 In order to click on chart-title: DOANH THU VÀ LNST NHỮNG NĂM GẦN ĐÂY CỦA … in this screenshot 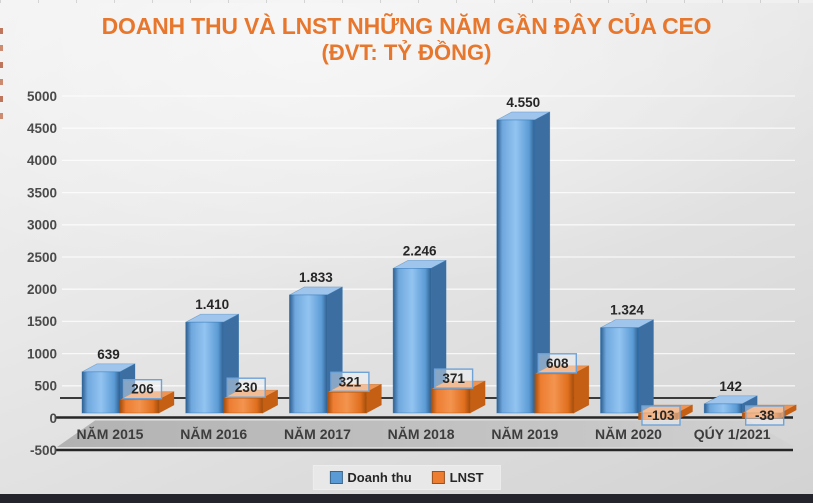, I will do `click(406, 39)`.